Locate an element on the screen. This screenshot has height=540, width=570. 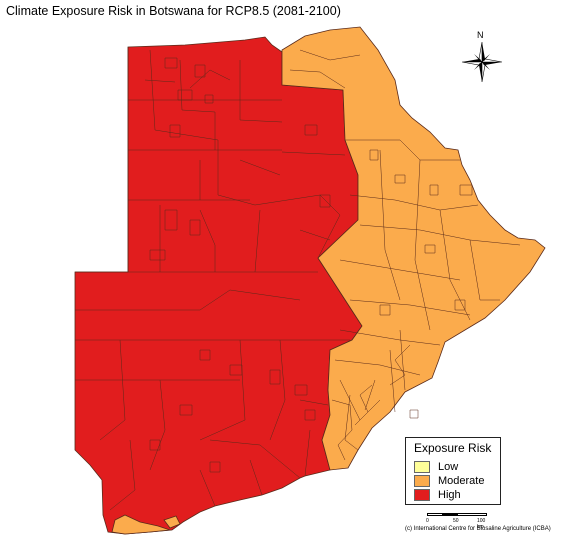
legend-item-high: High is located at coordinates (437, 494).